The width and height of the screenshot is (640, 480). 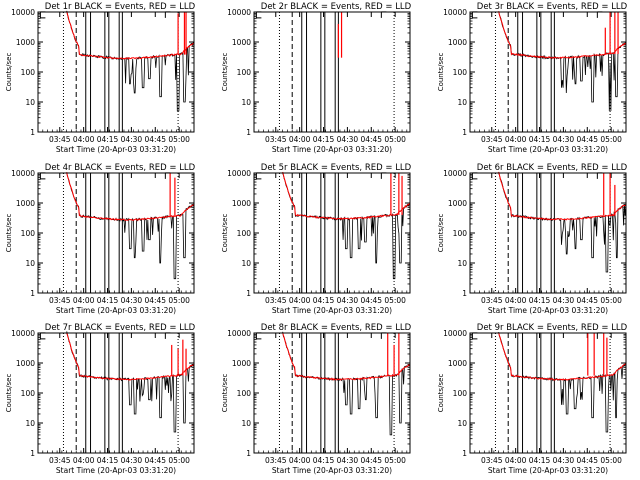 What do you see at coordinates (562, 61) in the screenshot?
I see `events-series-line` at bounding box center [562, 61].